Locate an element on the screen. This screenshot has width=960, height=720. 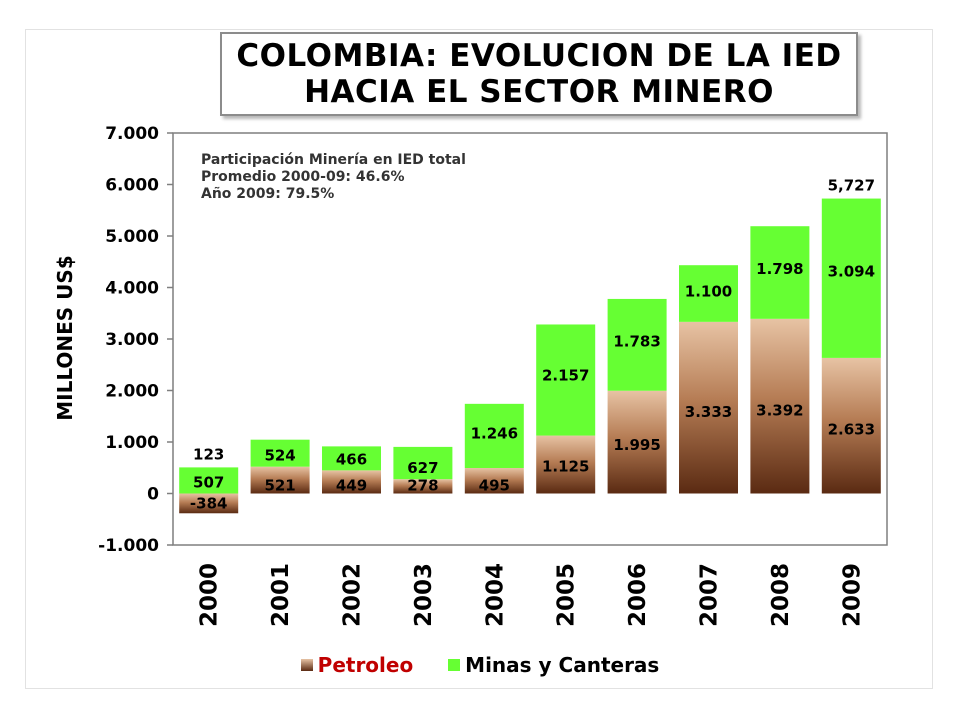
y-tick-label: 0 is located at coordinates (153, 495).